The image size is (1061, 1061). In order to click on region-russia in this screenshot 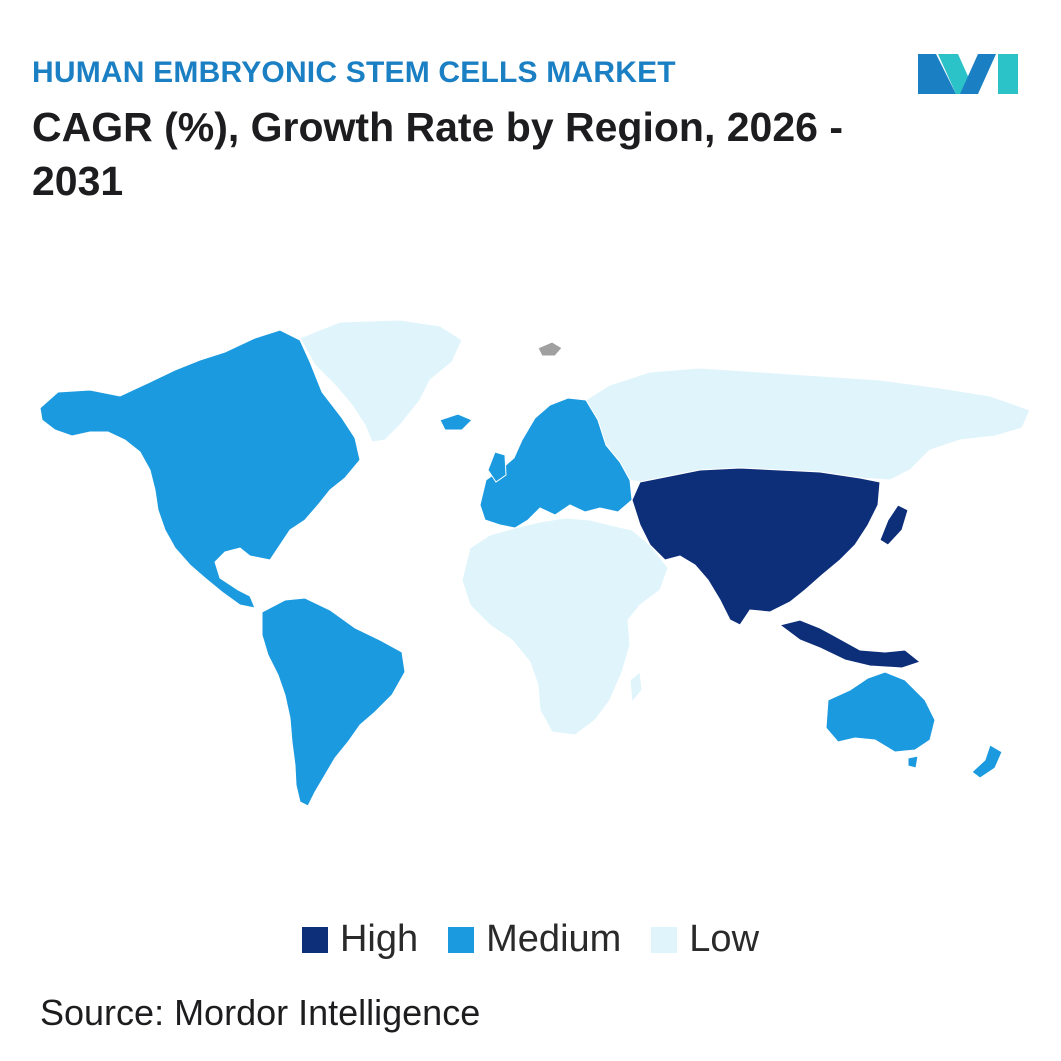, I will do `click(808, 425)`.